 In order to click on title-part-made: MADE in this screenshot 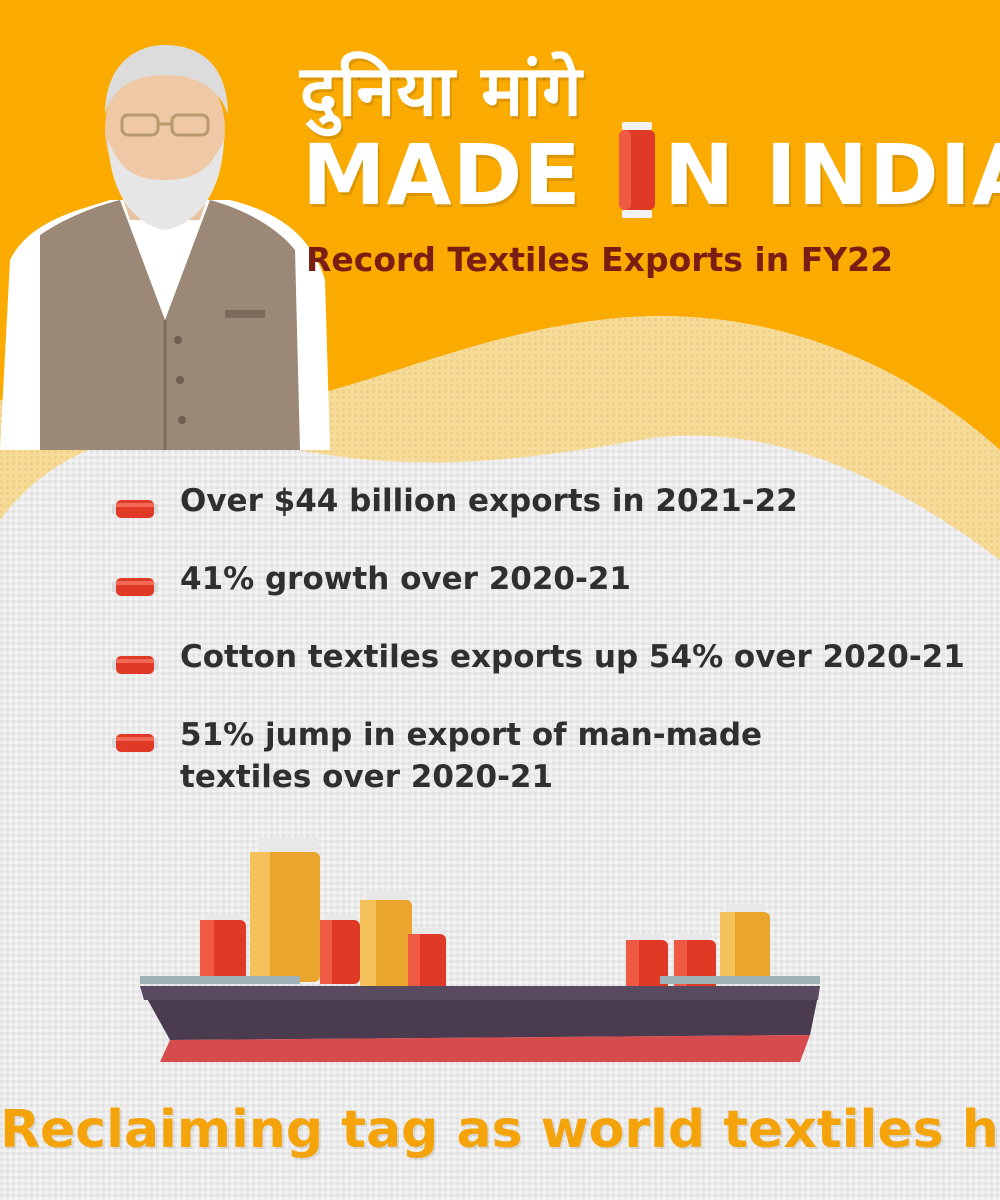, I will do `click(457, 175)`.